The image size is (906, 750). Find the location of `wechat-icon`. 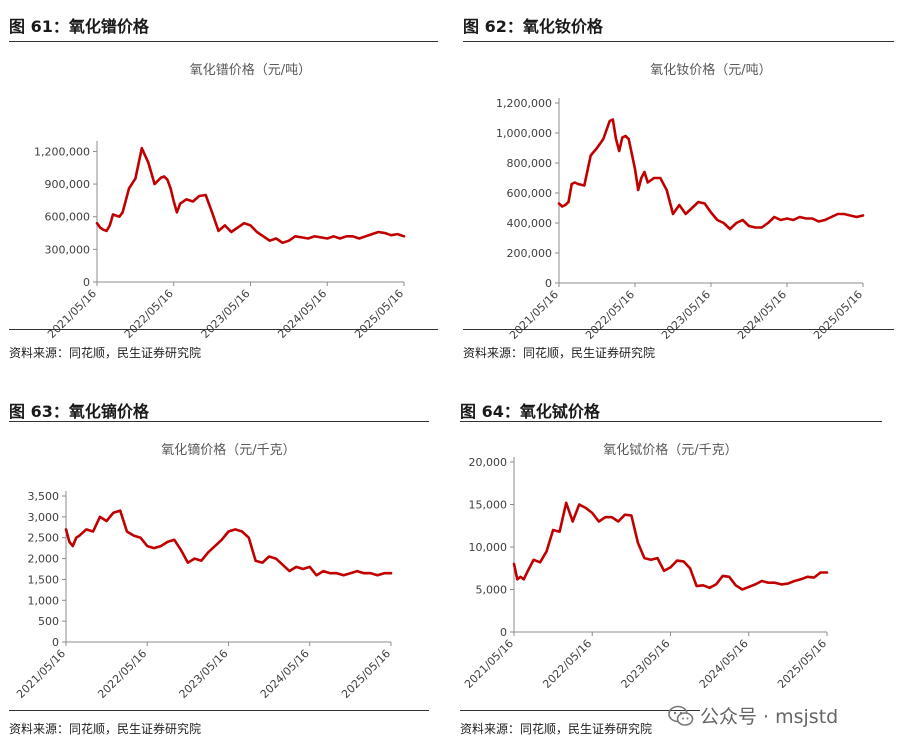

wechat-icon is located at coordinates (681, 715).